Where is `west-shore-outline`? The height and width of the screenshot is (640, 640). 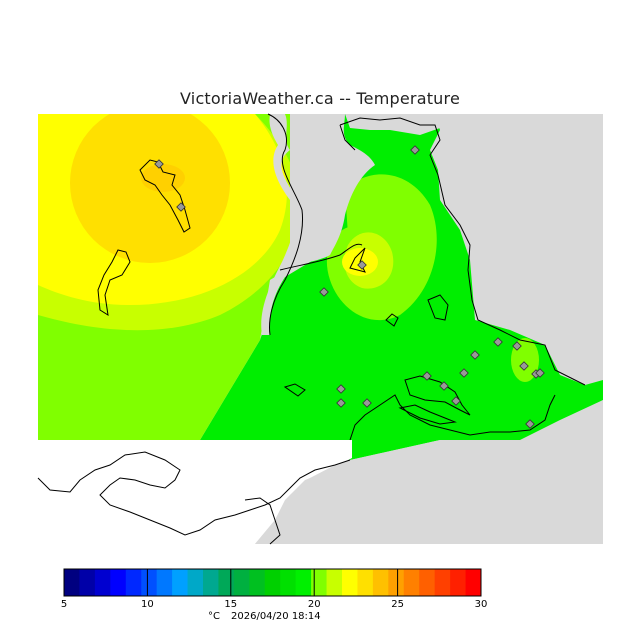 west-shore-outline is located at coordinates (285, 224).